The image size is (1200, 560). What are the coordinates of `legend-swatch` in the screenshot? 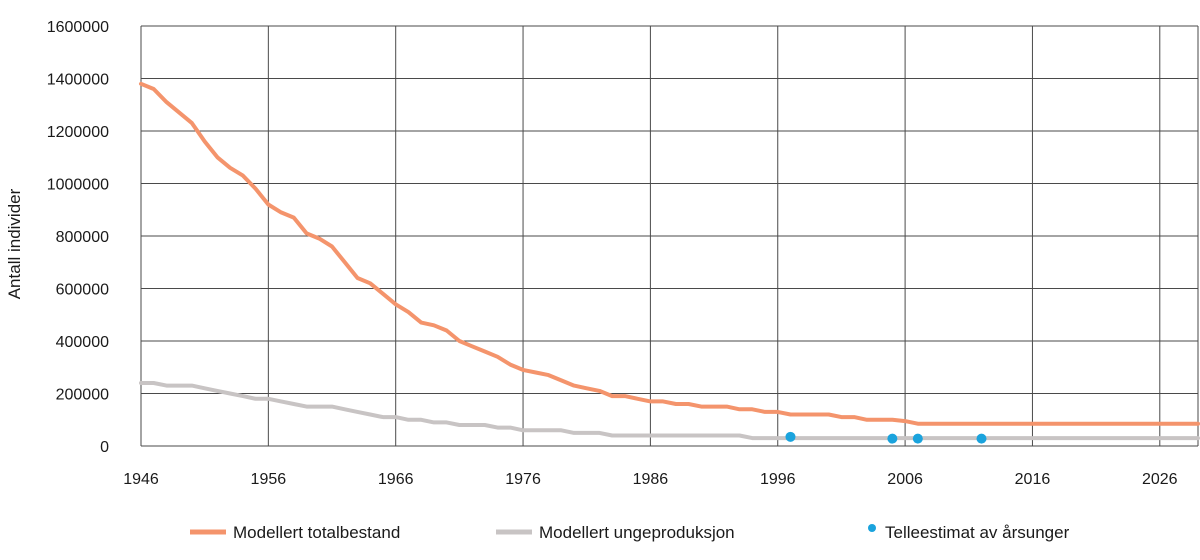 It's located at (872, 528).